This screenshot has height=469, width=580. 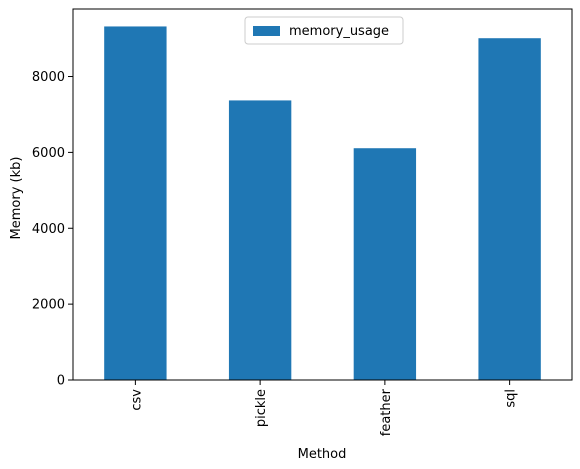 What do you see at coordinates (511, 398) in the screenshot?
I see `x-tick-label: sql` at bounding box center [511, 398].